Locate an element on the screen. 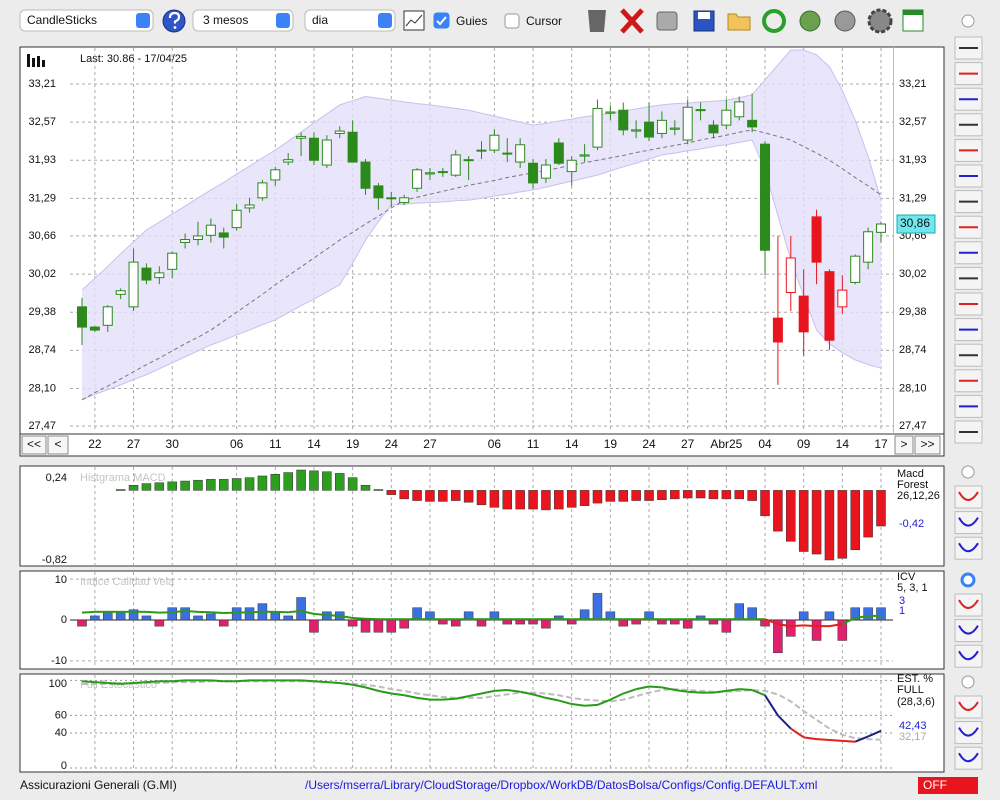 Image resolution: width=1000 pixels, height=800 pixels. x-tick-label: 27 is located at coordinates (134, 444).